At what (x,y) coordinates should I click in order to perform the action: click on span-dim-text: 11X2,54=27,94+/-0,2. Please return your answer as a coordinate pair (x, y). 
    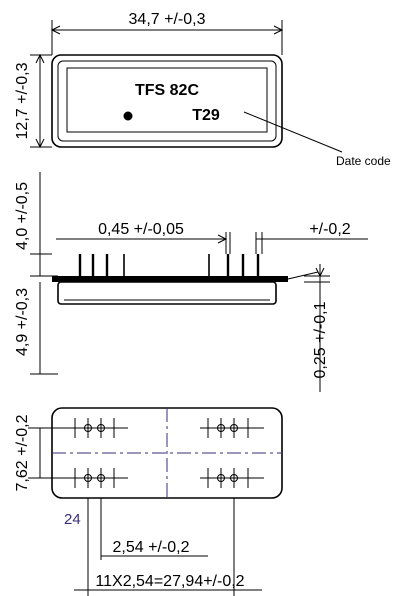
    Looking at the image, I should click on (169, 581).